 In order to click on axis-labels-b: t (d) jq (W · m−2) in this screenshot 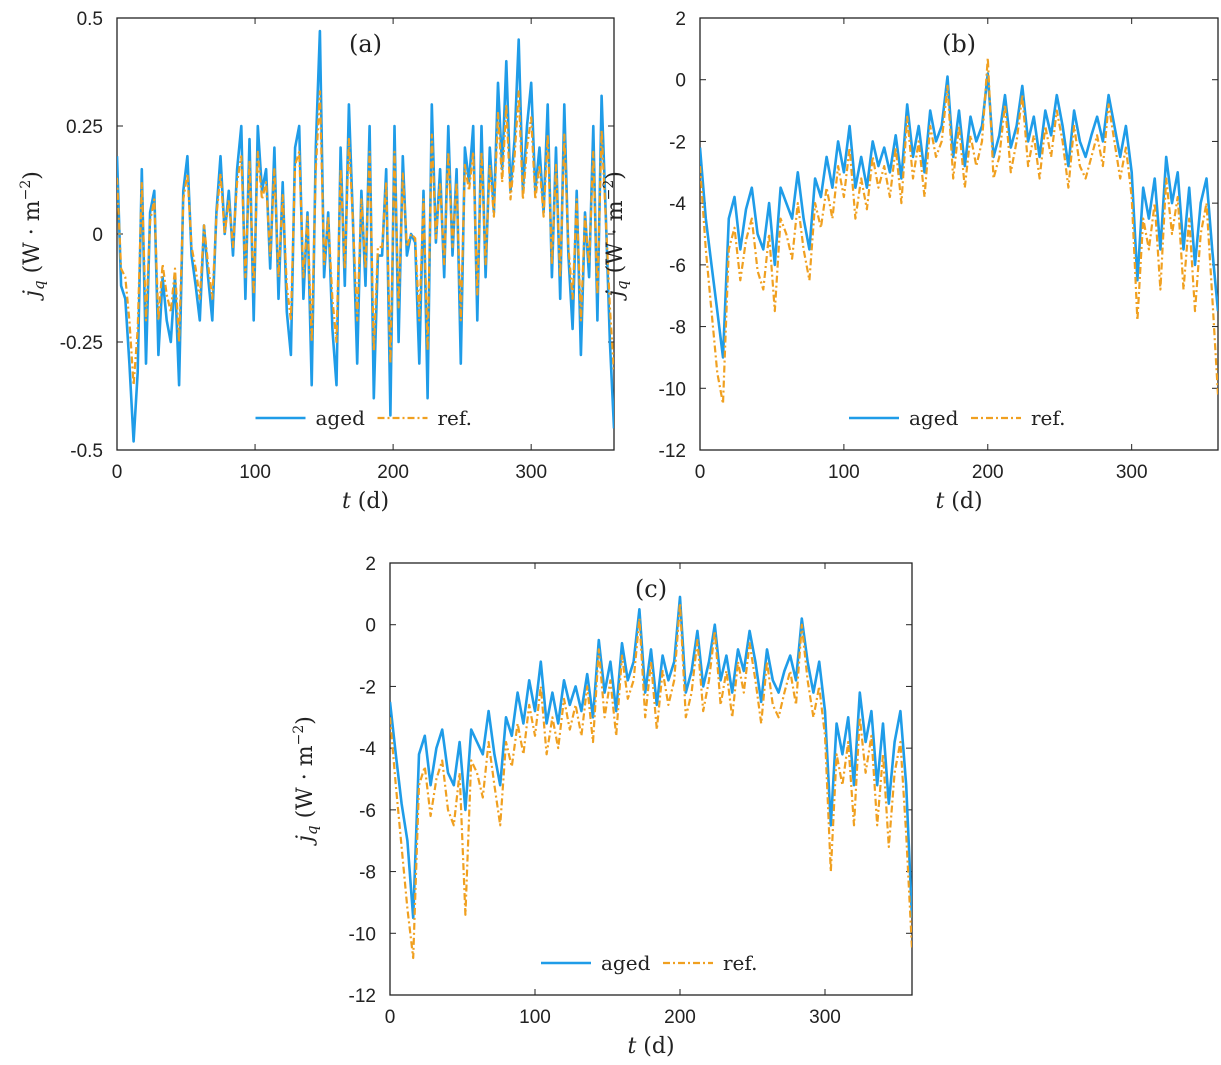, I will do `click(792, 342)`.